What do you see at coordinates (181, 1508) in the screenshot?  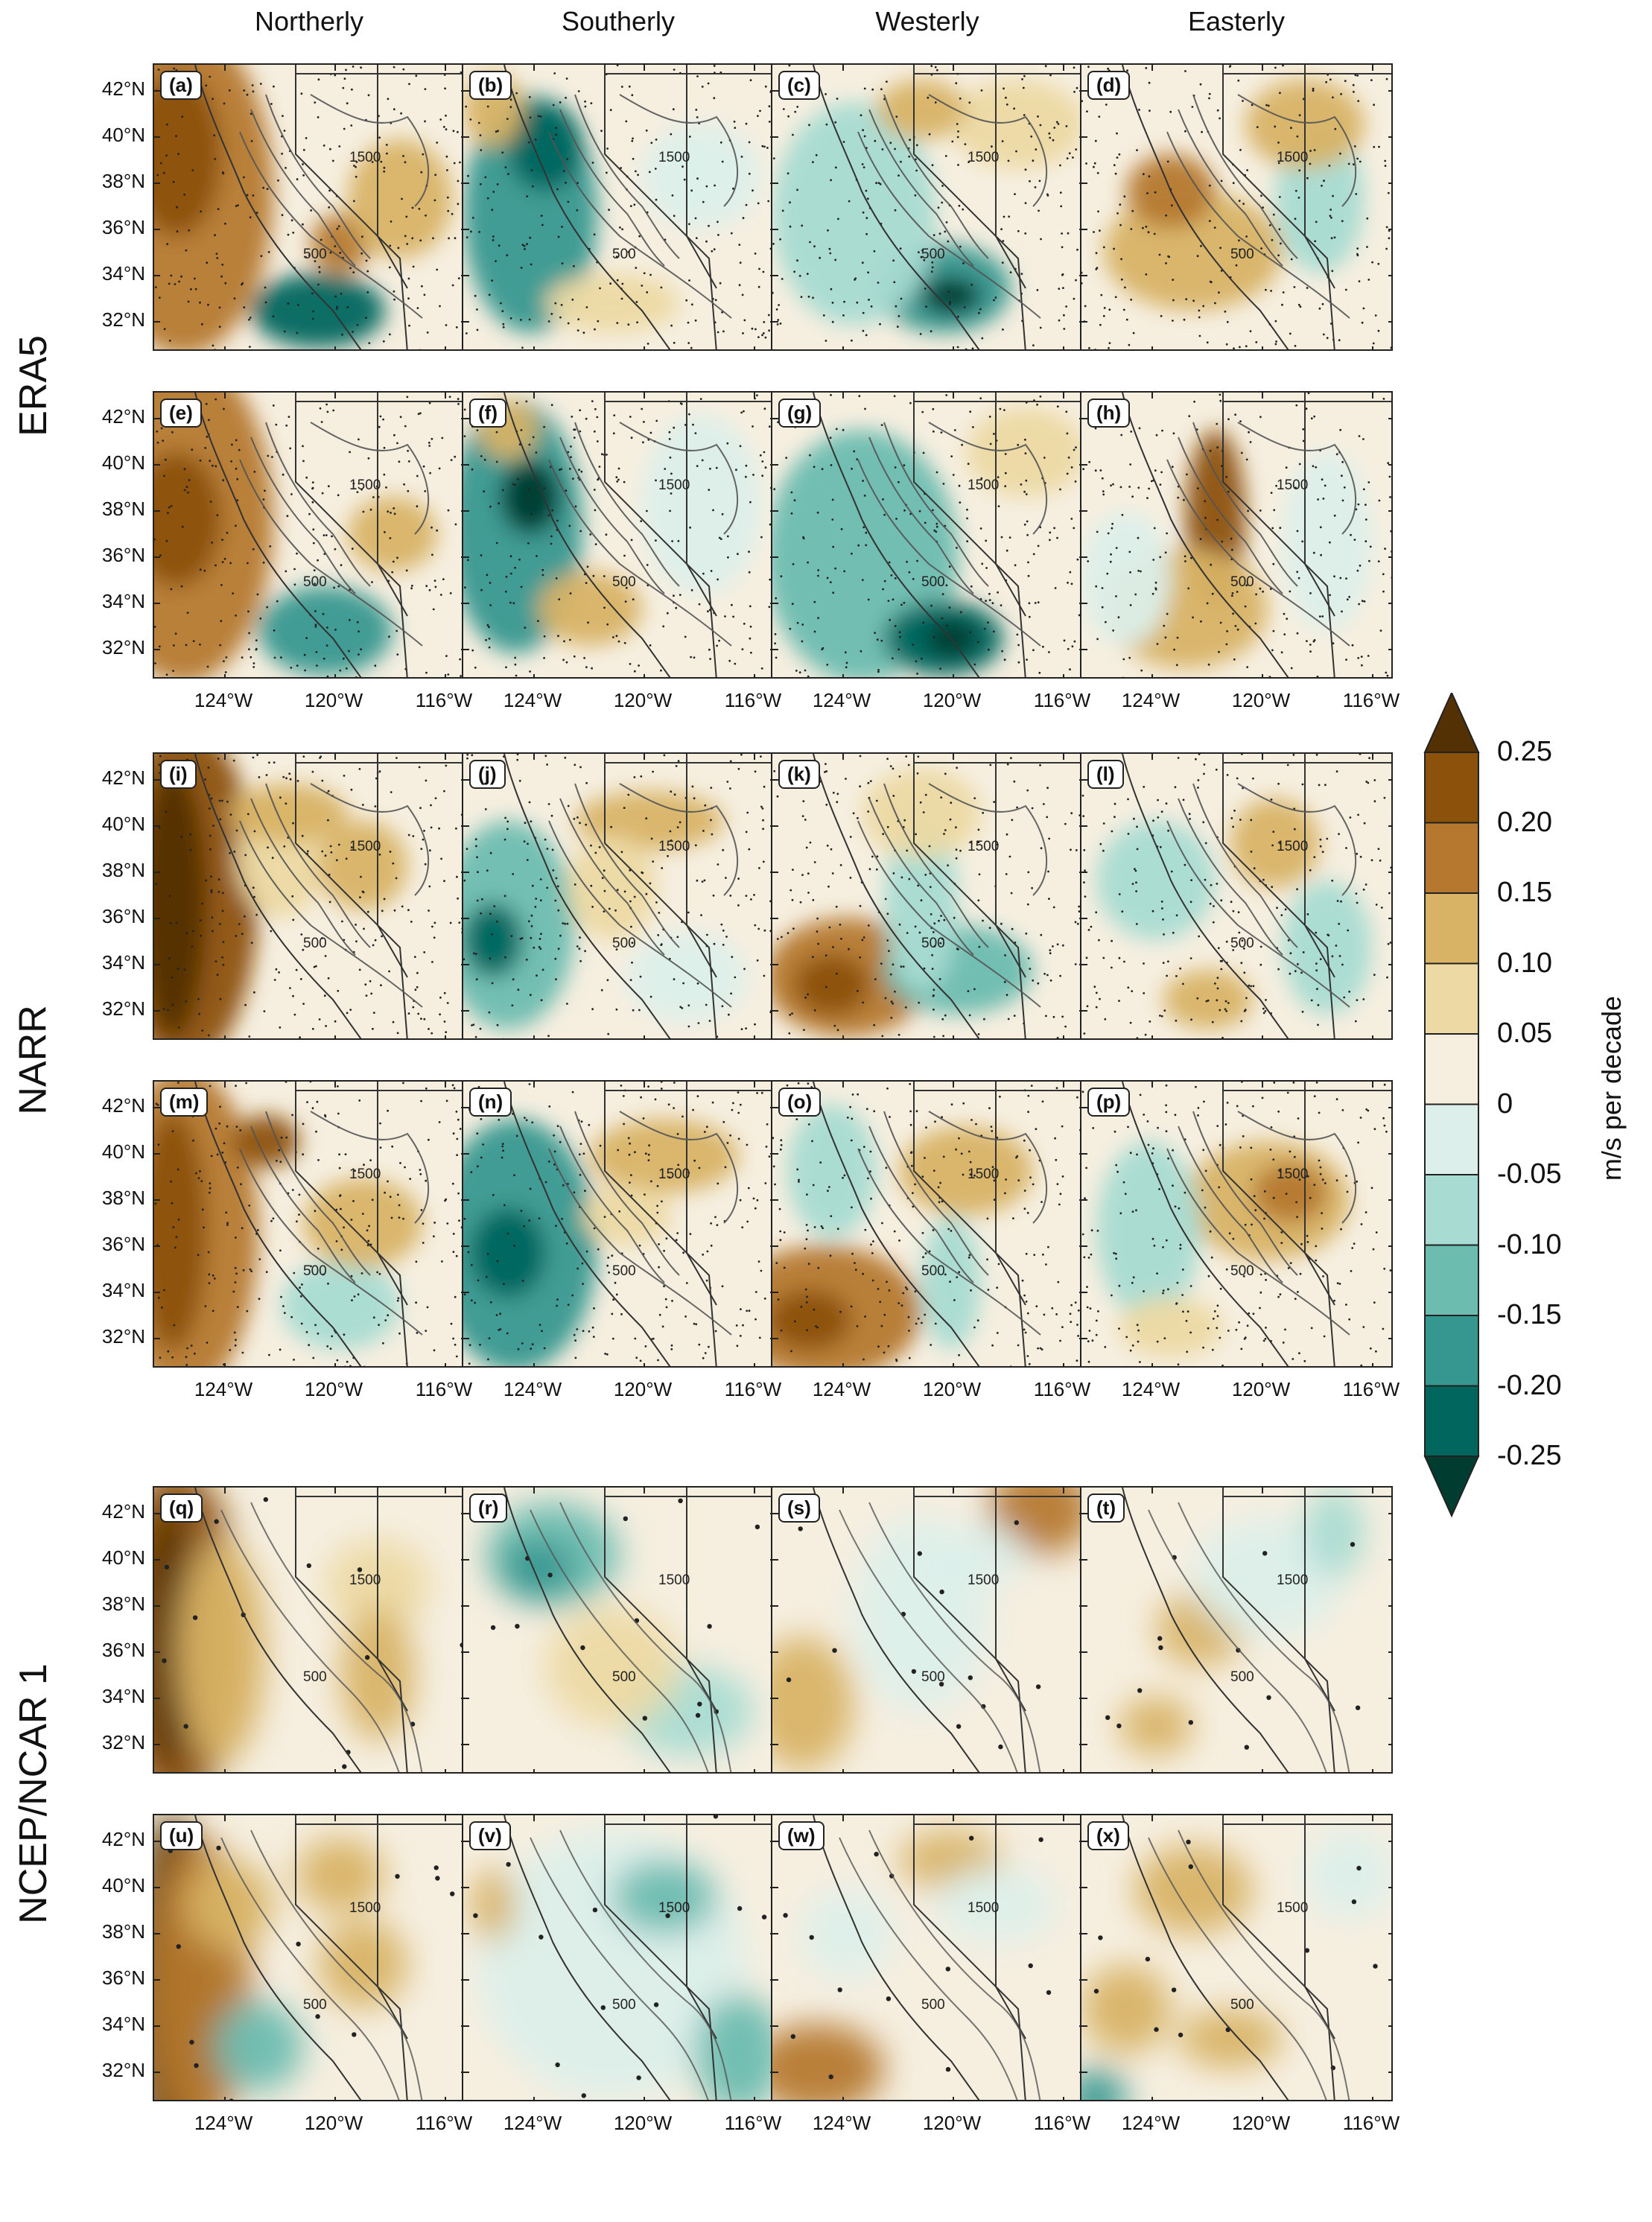 I see `panel-label: (q)` at bounding box center [181, 1508].